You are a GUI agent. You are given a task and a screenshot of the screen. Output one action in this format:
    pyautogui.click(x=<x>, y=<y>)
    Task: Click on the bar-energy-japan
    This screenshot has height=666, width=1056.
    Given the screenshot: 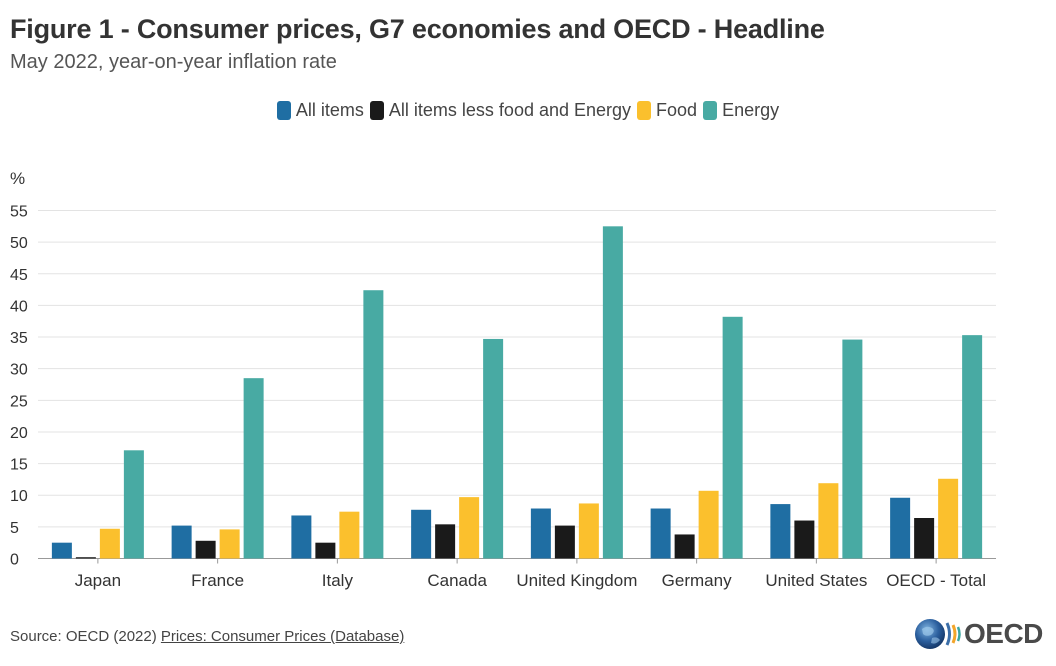 What is the action you would take?
    pyautogui.click(x=133, y=504)
    